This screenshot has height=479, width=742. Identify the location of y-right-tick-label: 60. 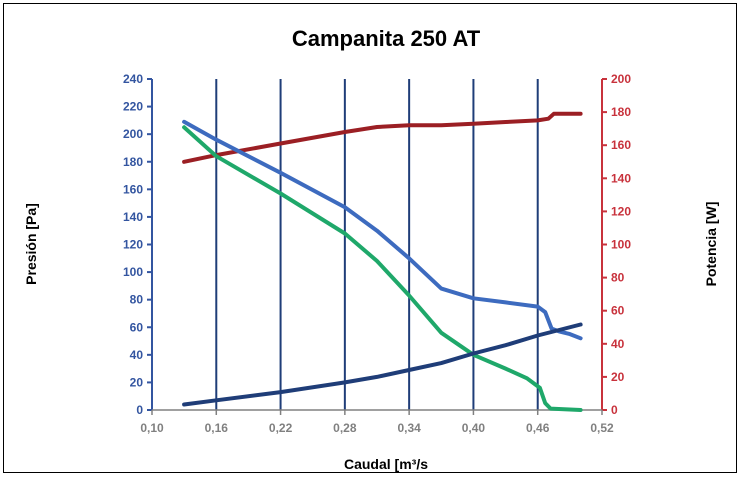
(618, 311).